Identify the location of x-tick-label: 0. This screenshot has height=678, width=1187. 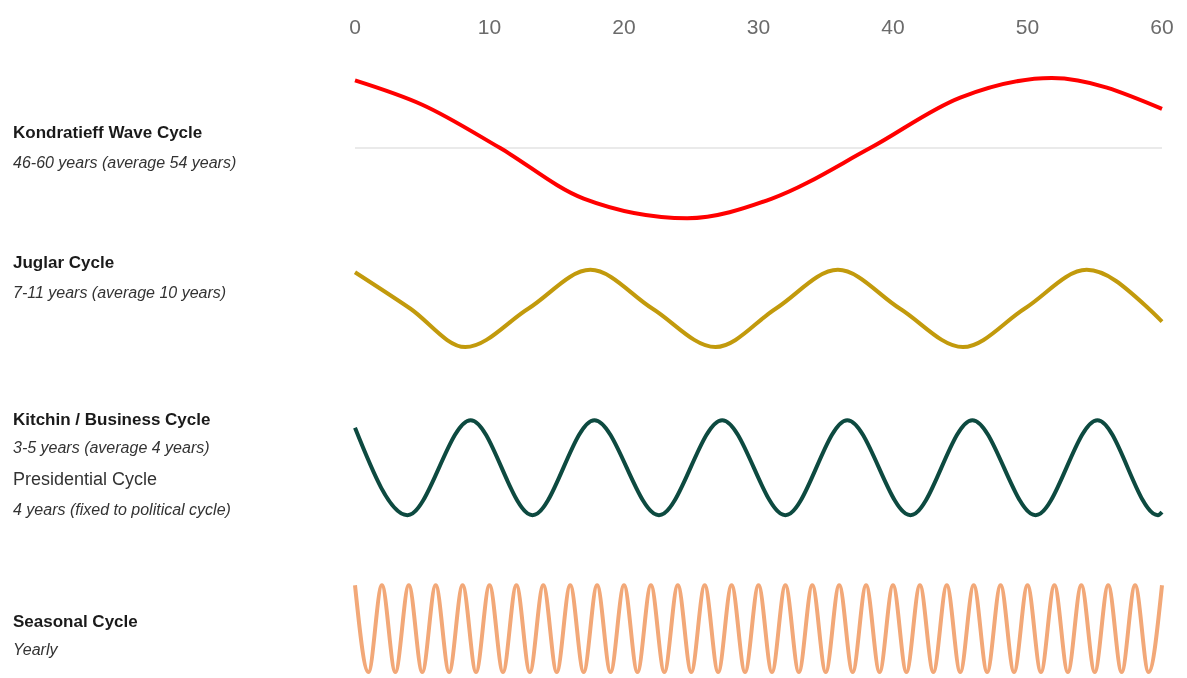
(355, 26).